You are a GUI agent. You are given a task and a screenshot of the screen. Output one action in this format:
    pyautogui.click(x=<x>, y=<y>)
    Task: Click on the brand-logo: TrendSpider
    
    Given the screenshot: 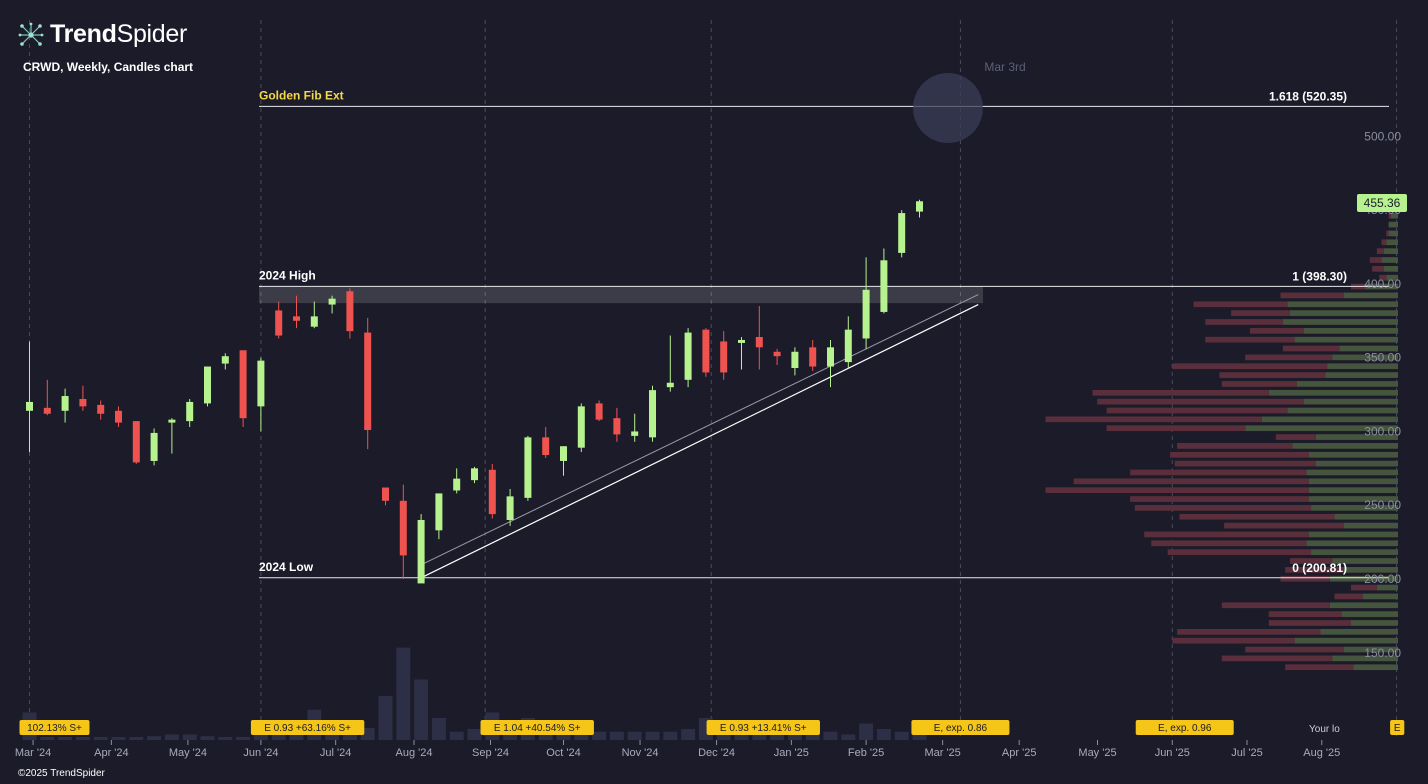 What is the action you would take?
    pyautogui.click(x=102, y=34)
    